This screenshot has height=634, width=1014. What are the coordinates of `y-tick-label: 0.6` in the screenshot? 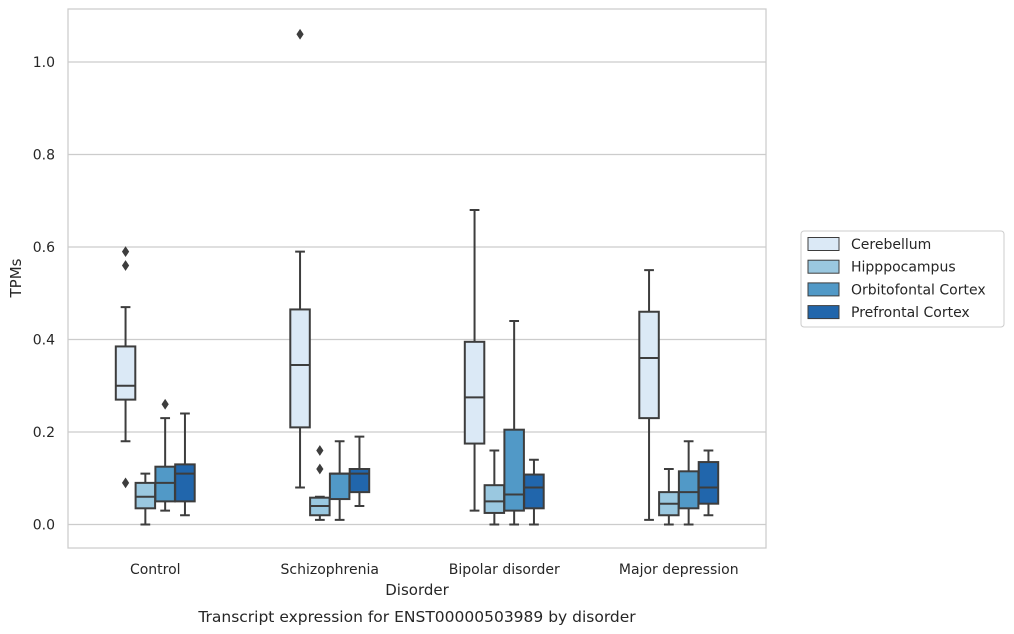 It's located at (44, 248).